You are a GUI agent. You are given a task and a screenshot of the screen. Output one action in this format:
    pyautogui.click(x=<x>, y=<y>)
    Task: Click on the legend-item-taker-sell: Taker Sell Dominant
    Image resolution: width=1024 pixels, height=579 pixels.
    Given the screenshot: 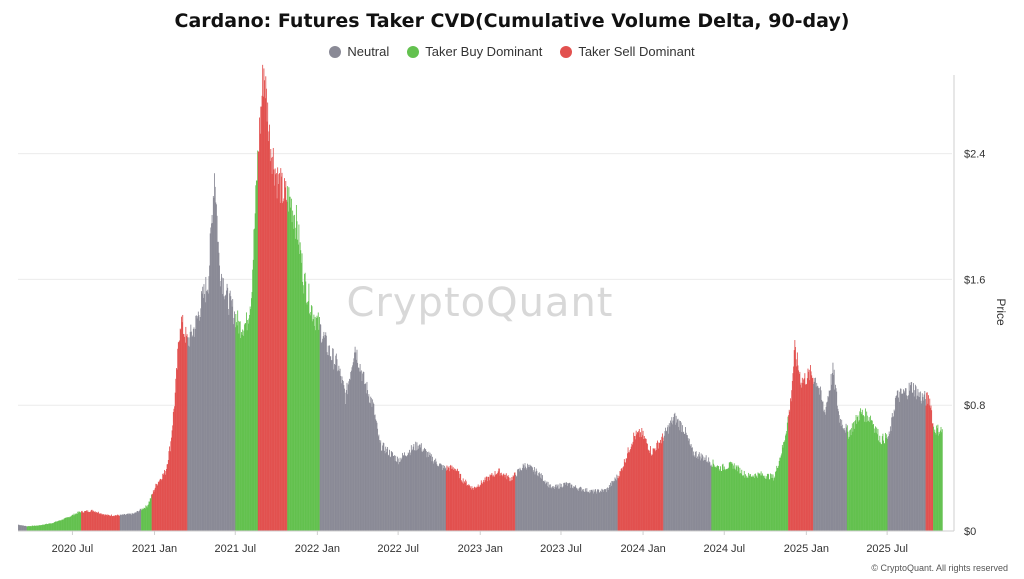 What is the action you would take?
    pyautogui.click(x=627, y=51)
    